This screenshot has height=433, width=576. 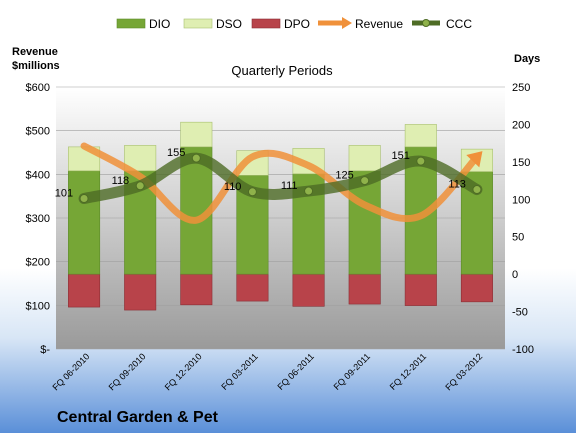 What do you see at coordinates (521, 125) in the screenshot?
I see `right-tick-label: 200` at bounding box center [521, 125].